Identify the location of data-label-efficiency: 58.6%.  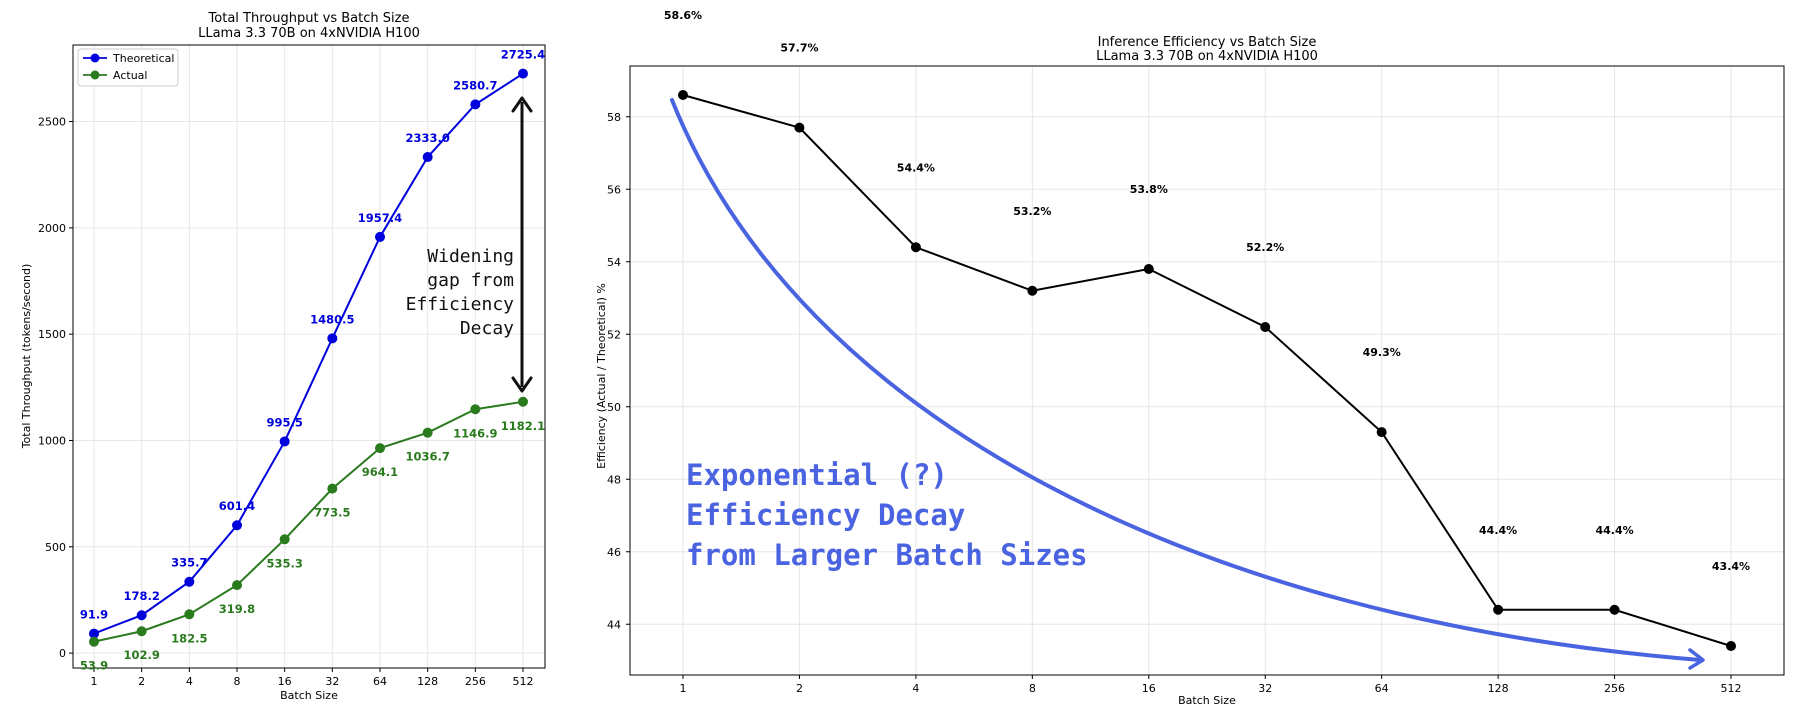
(683, 15).